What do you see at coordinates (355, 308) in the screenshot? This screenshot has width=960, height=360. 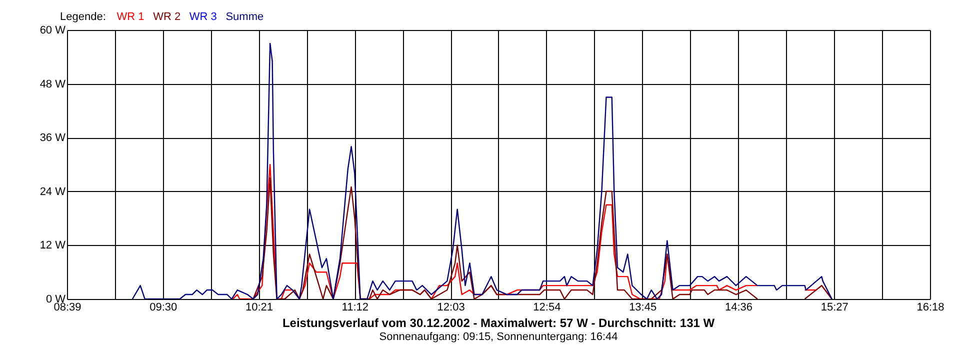 I see `x-tick-label: 11:12` at bounding box center [355, 308].